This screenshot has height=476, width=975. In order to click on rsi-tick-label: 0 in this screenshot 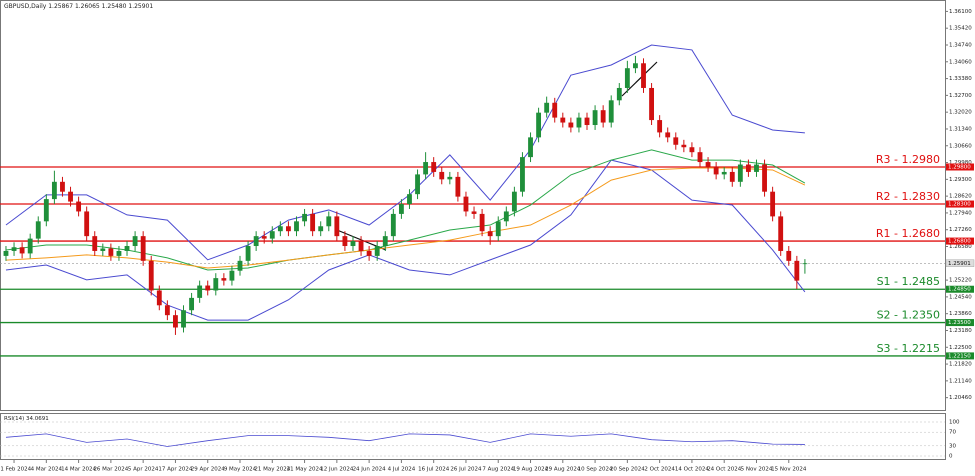, I will do `click(951, 457)`.